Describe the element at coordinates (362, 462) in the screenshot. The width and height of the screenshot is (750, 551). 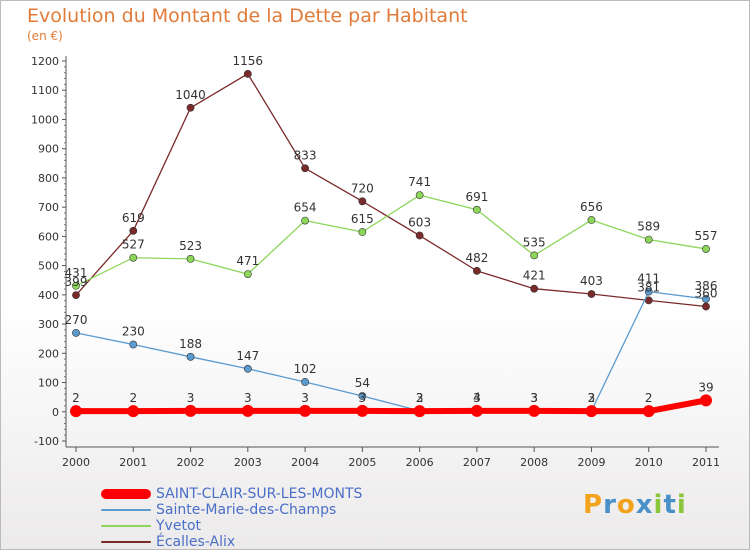
I see `x-tick-label: 2005` at that location.